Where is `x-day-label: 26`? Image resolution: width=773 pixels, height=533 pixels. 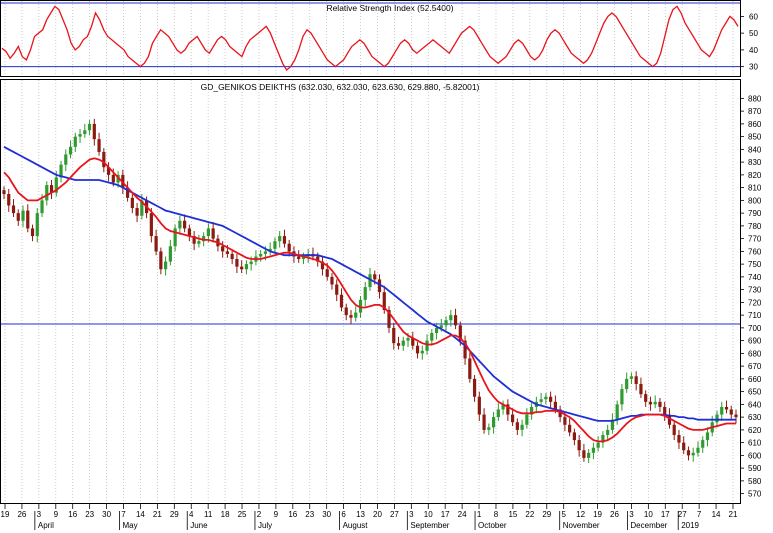 x-day-label: 26 is located at coordinates (614, 514).